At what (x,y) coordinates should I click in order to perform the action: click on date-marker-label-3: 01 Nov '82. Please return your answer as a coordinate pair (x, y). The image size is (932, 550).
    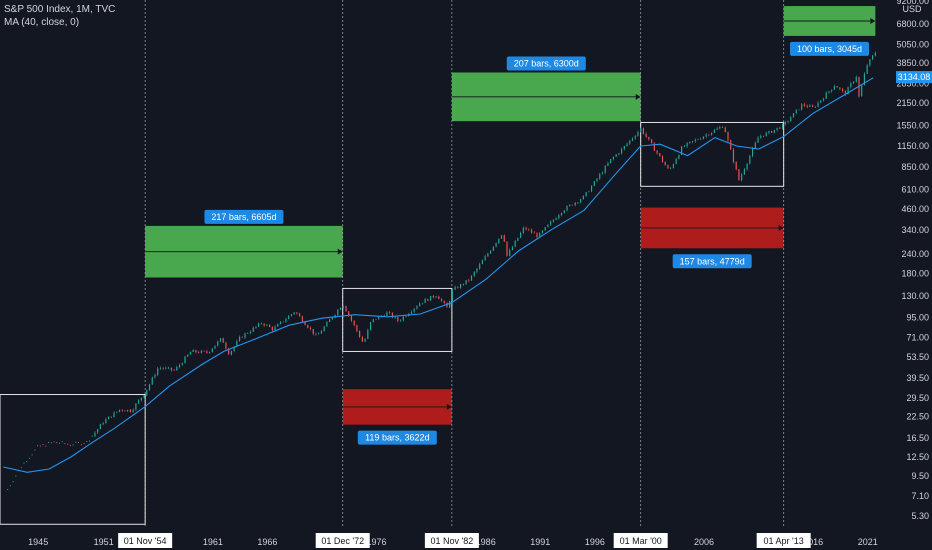
    Looking at the image, I should click on (451, 541).